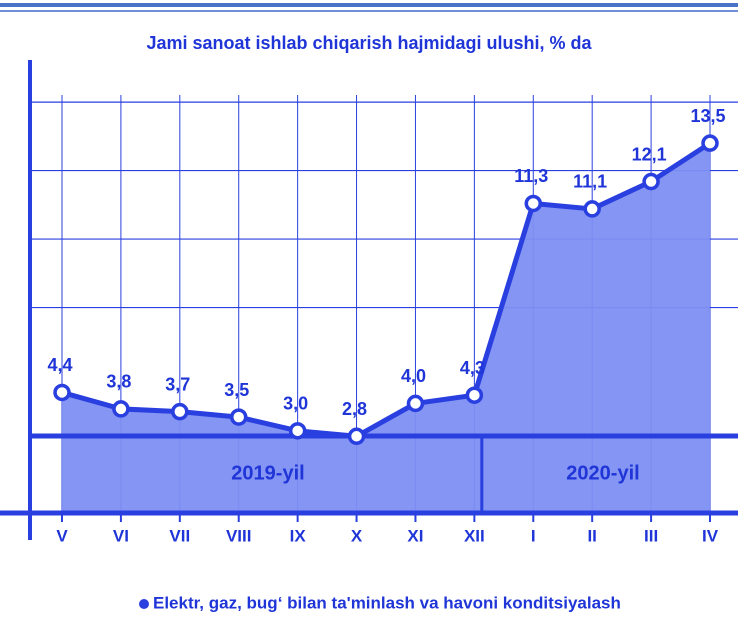 This screenshot has width=738, height=621. Describe the element at coordinates (62, 535) in the screenshot. I see `x-tick-label: V` at that location.